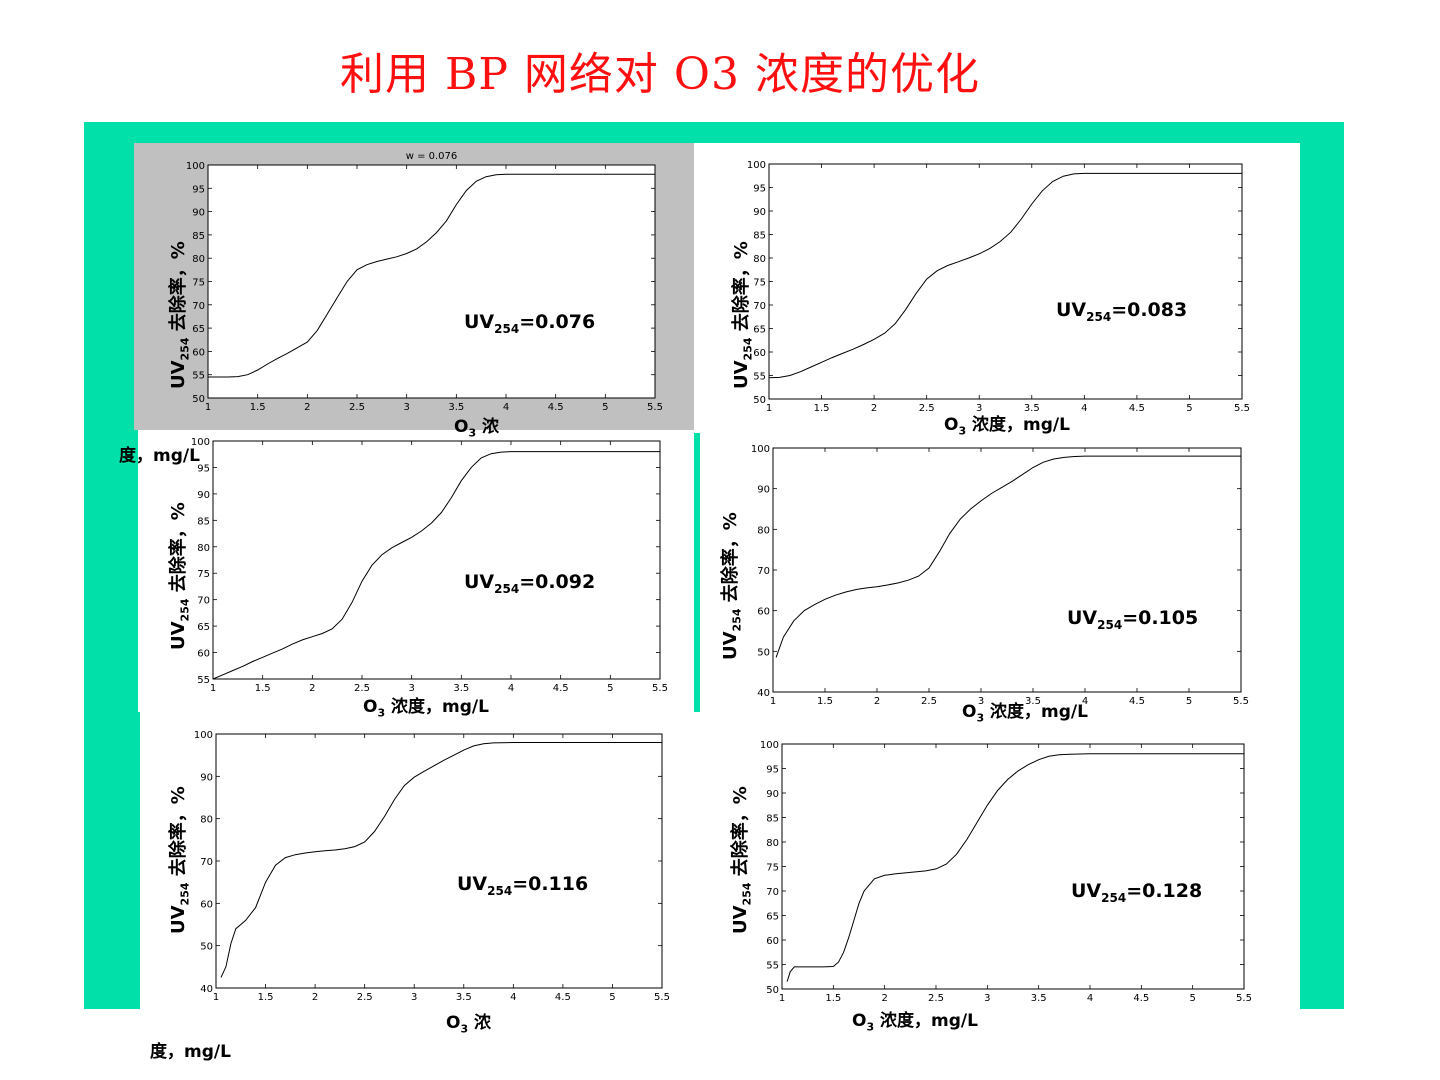  Describe the element at coordinates (915, 1022) in the screenshot. I see `x-axis-label-6: O3 浓度，mg/L` at that location.